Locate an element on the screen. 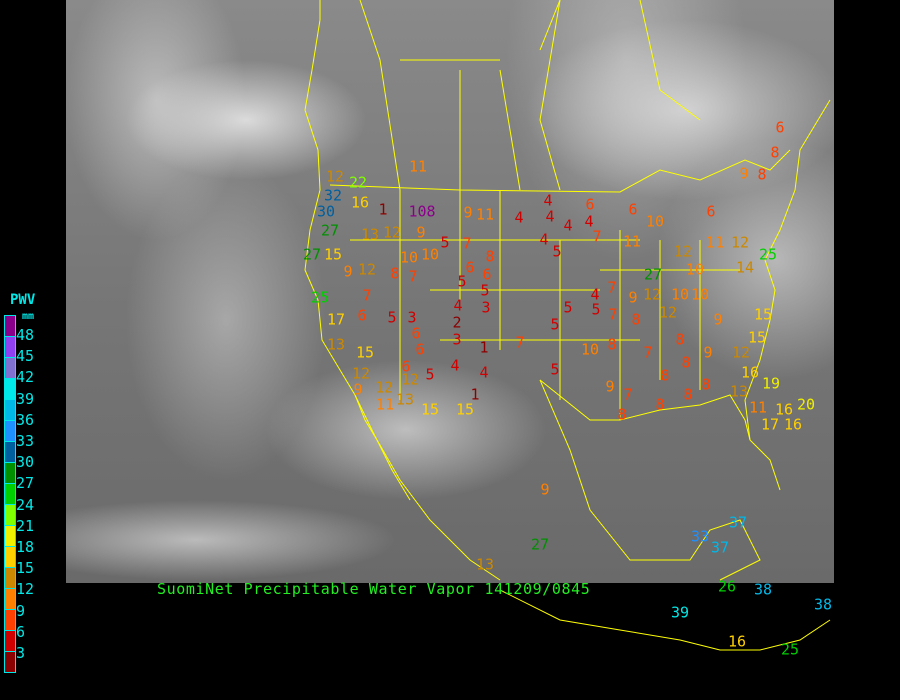 Image resolution: width=900 pixels, height=700 pixels. legend-tick: 15 is located at coordinates (25, 568).